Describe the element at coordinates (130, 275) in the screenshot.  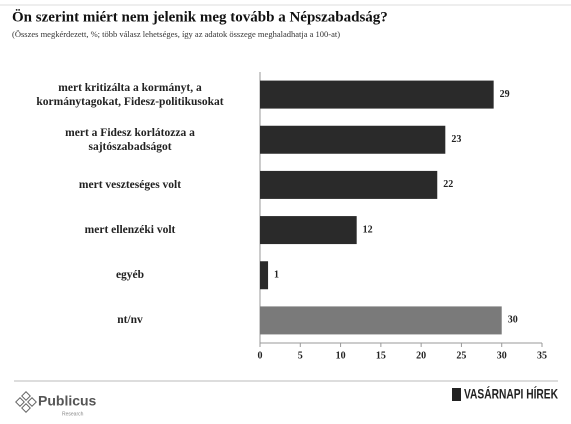
I see `category-label: egyéb` at that location.